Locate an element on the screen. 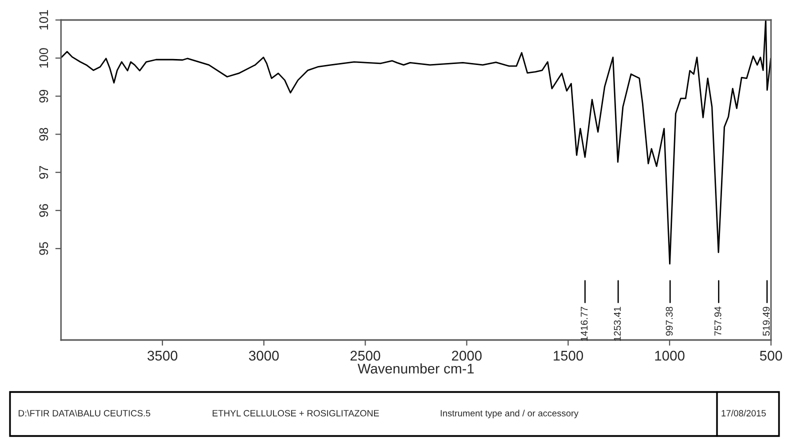 The height and width of the screenshot is (440, 789). text: Instrument type and / or accessory is located at coordinates (509, 414).